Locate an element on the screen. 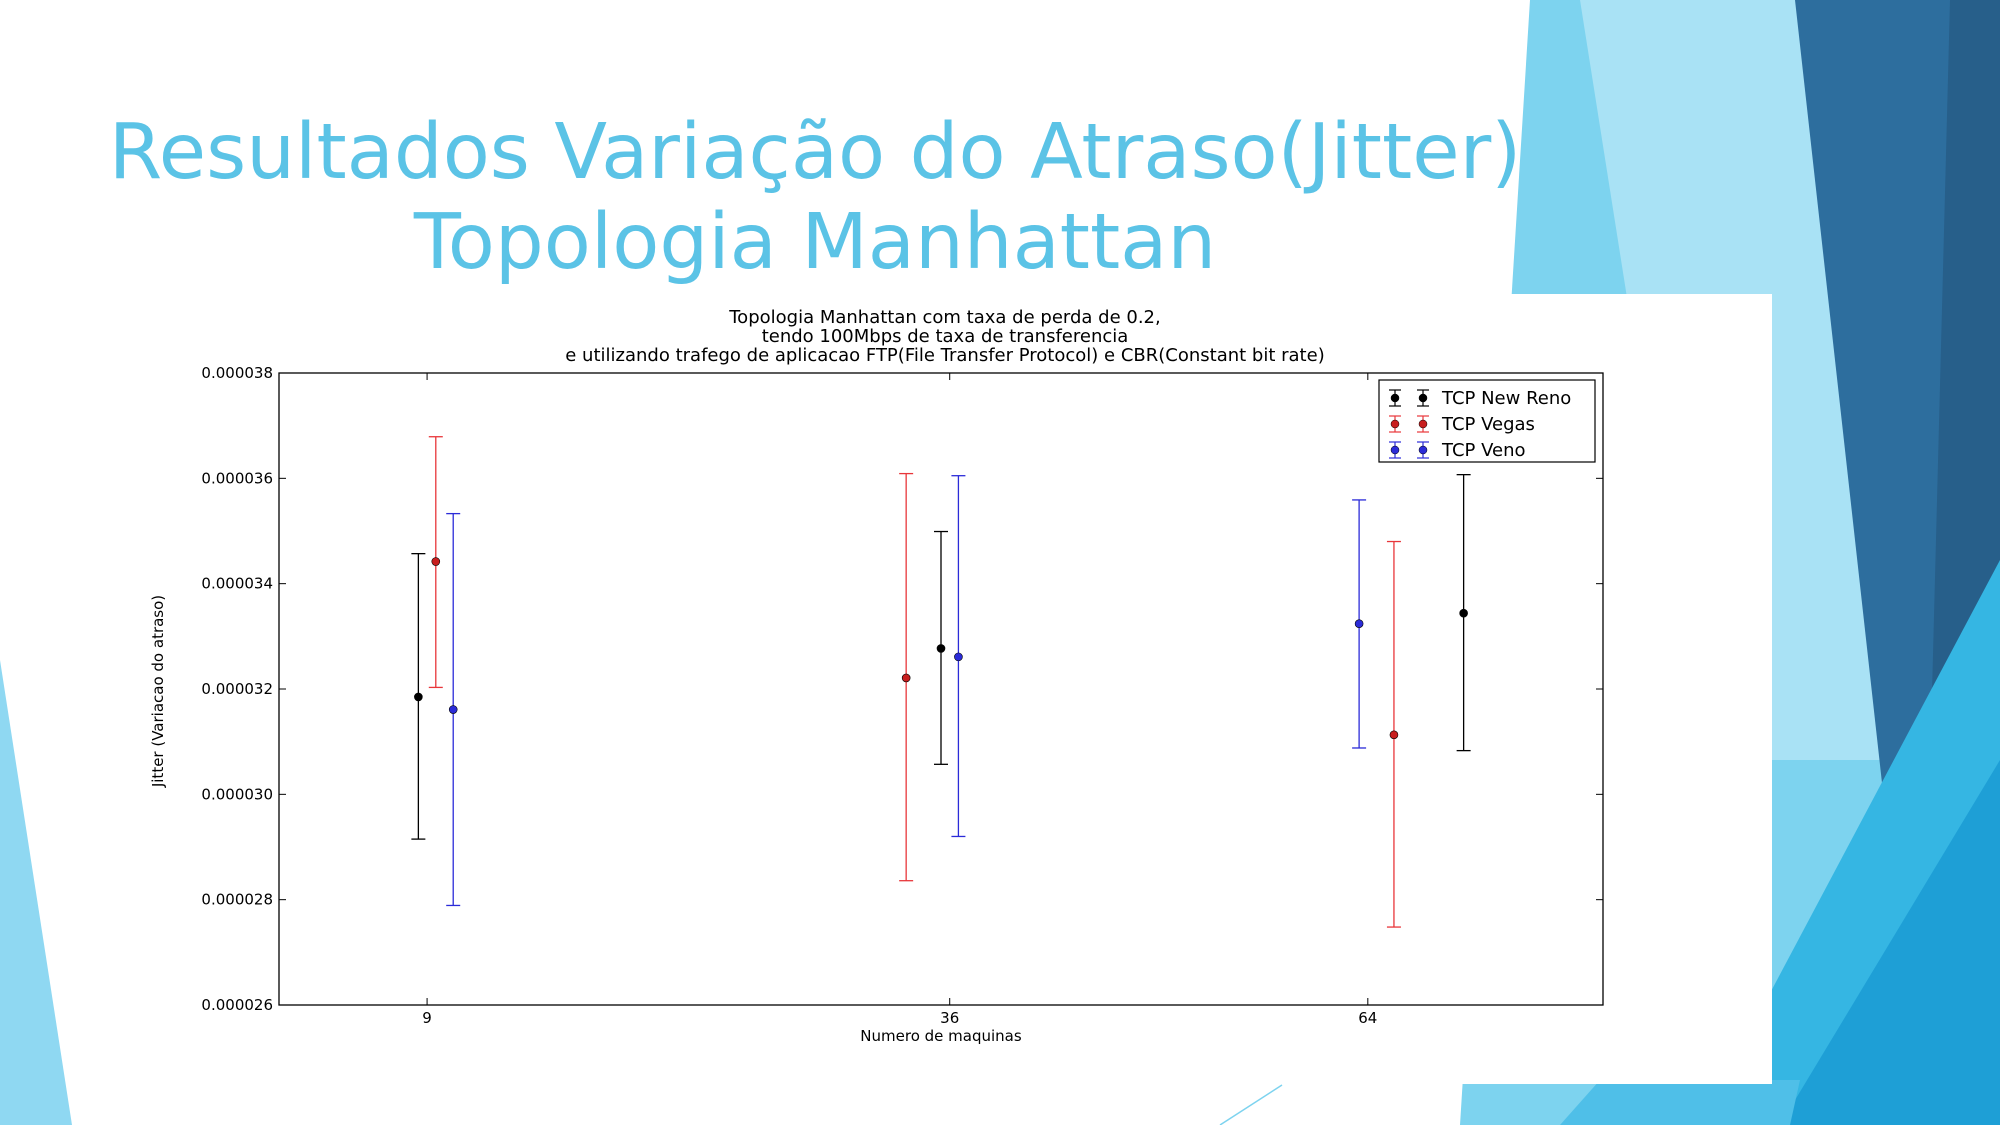 The height and width of the screenshot is (1125, 2000). y-tick-label: 0.000038 is located at coordinates (237, 373).